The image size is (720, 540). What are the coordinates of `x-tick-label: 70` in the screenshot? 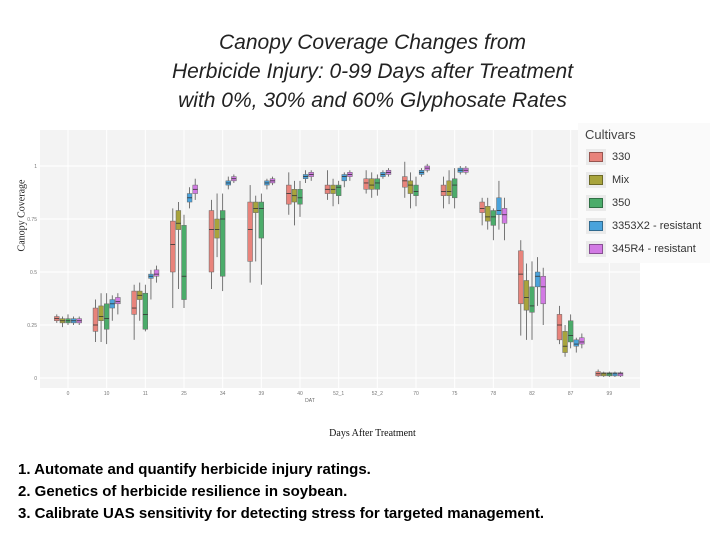 It's located at (416, 394).